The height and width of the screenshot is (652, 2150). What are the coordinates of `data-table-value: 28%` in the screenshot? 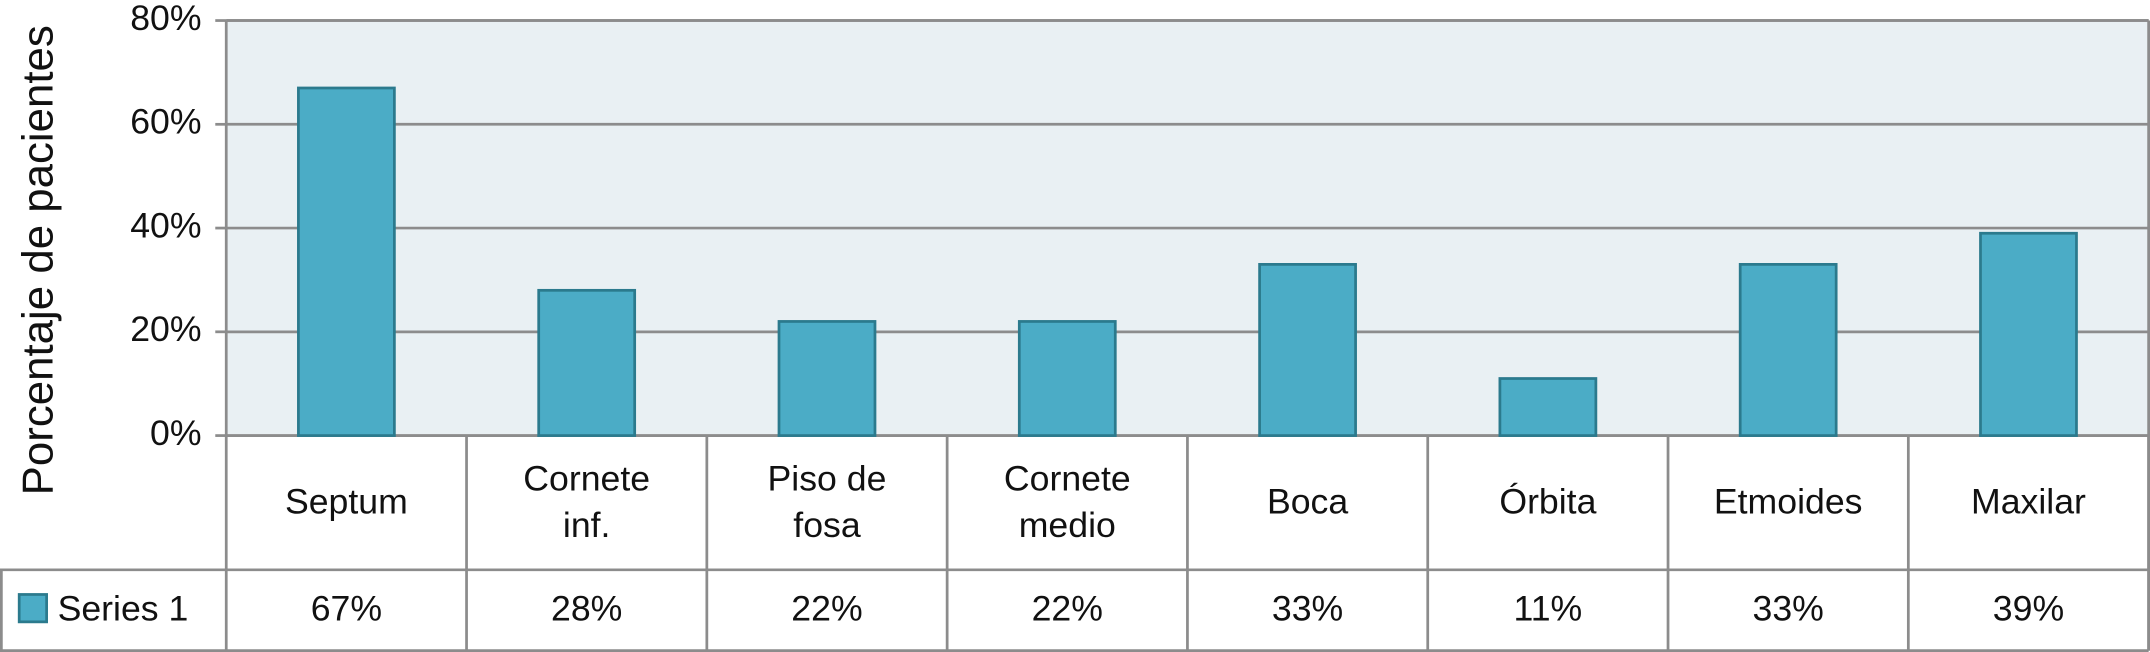 It's located at (586, 608).